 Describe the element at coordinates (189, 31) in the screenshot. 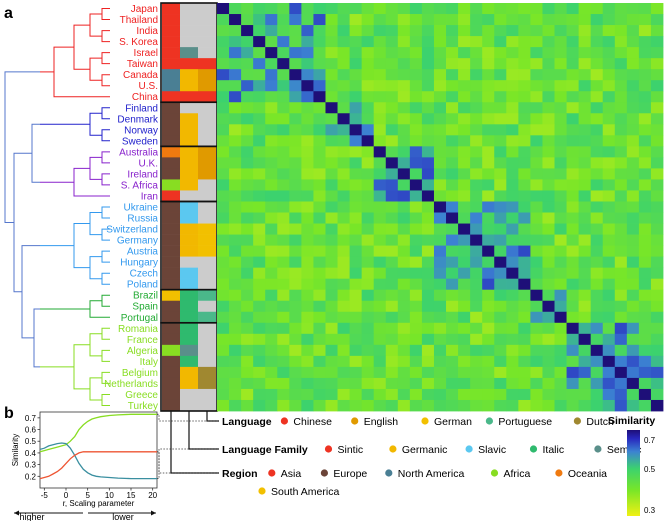

I see `family-cell` at that location.